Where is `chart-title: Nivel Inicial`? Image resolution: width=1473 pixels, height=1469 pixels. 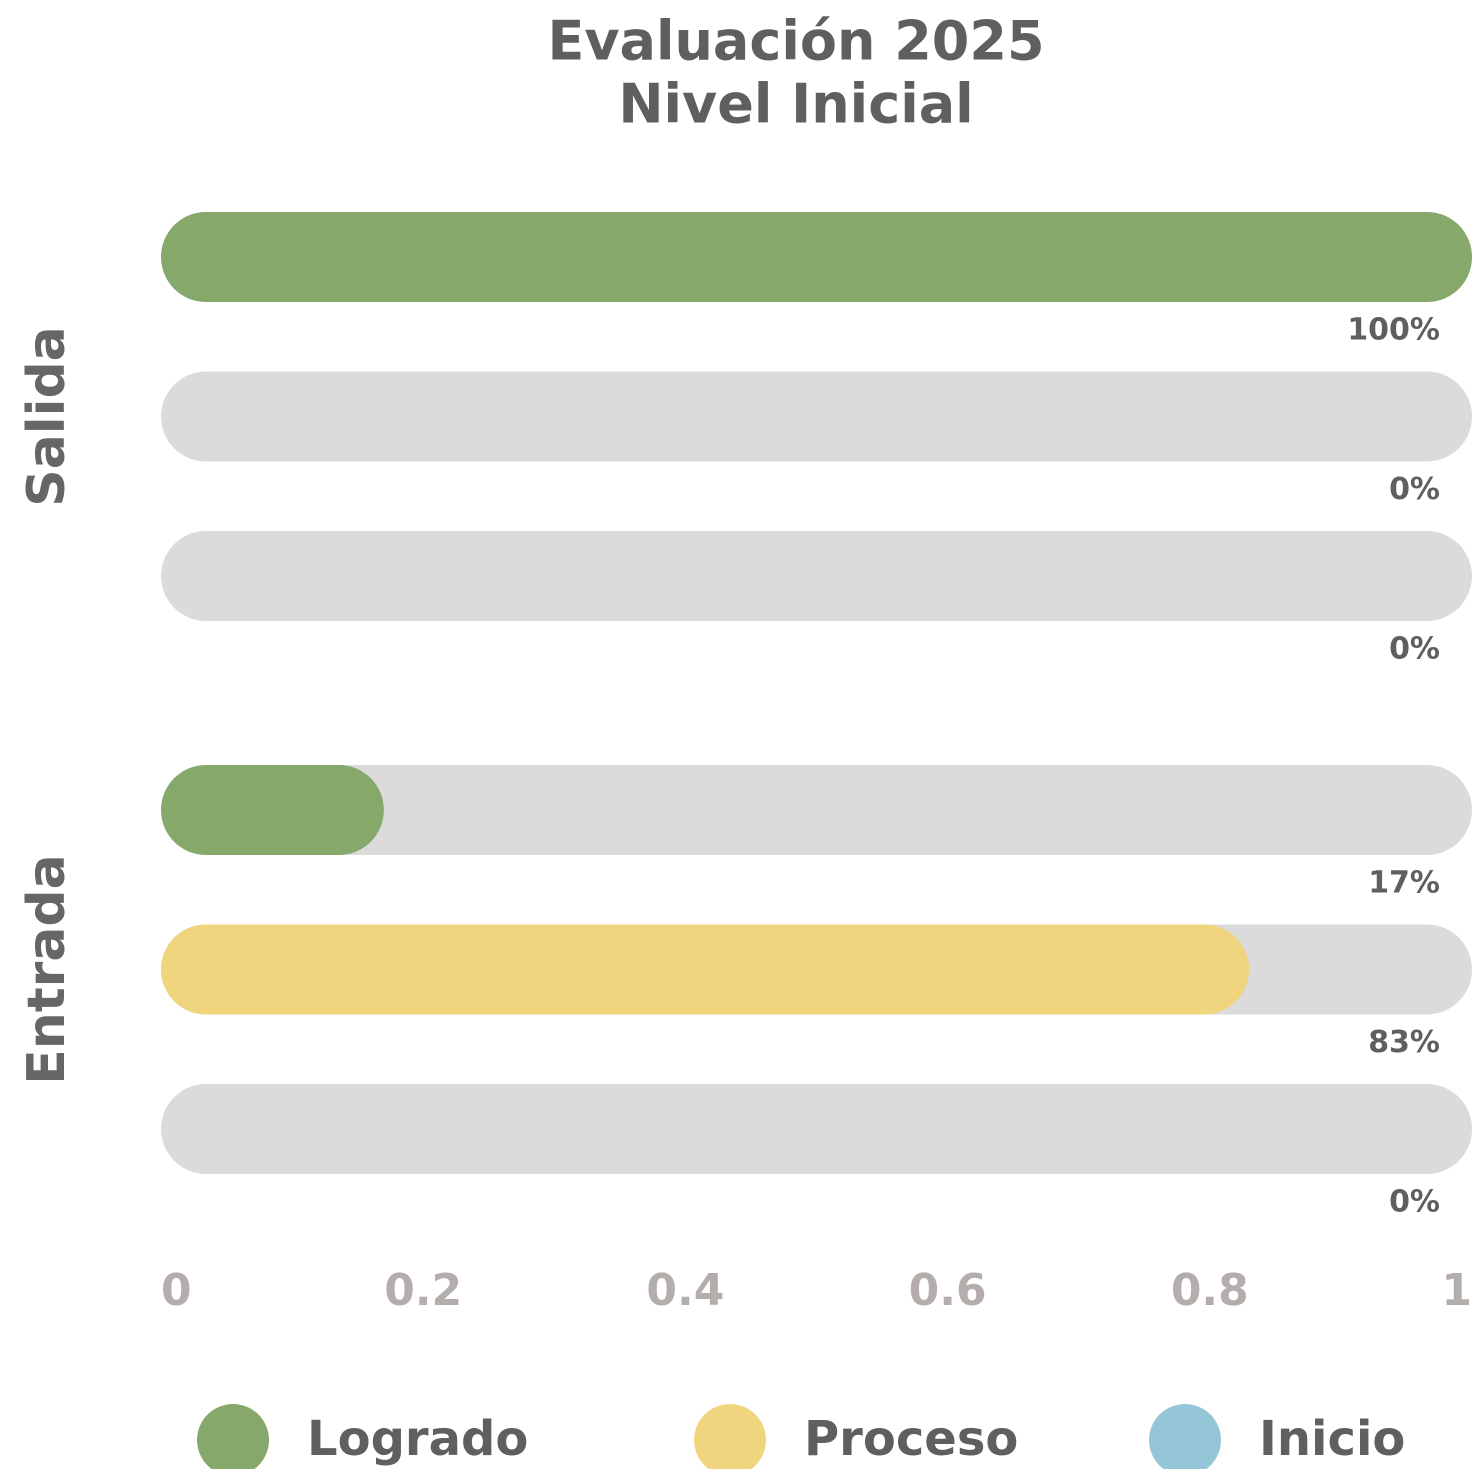 chart-title: Nivel Inicial is located at coordinates (795, 104).